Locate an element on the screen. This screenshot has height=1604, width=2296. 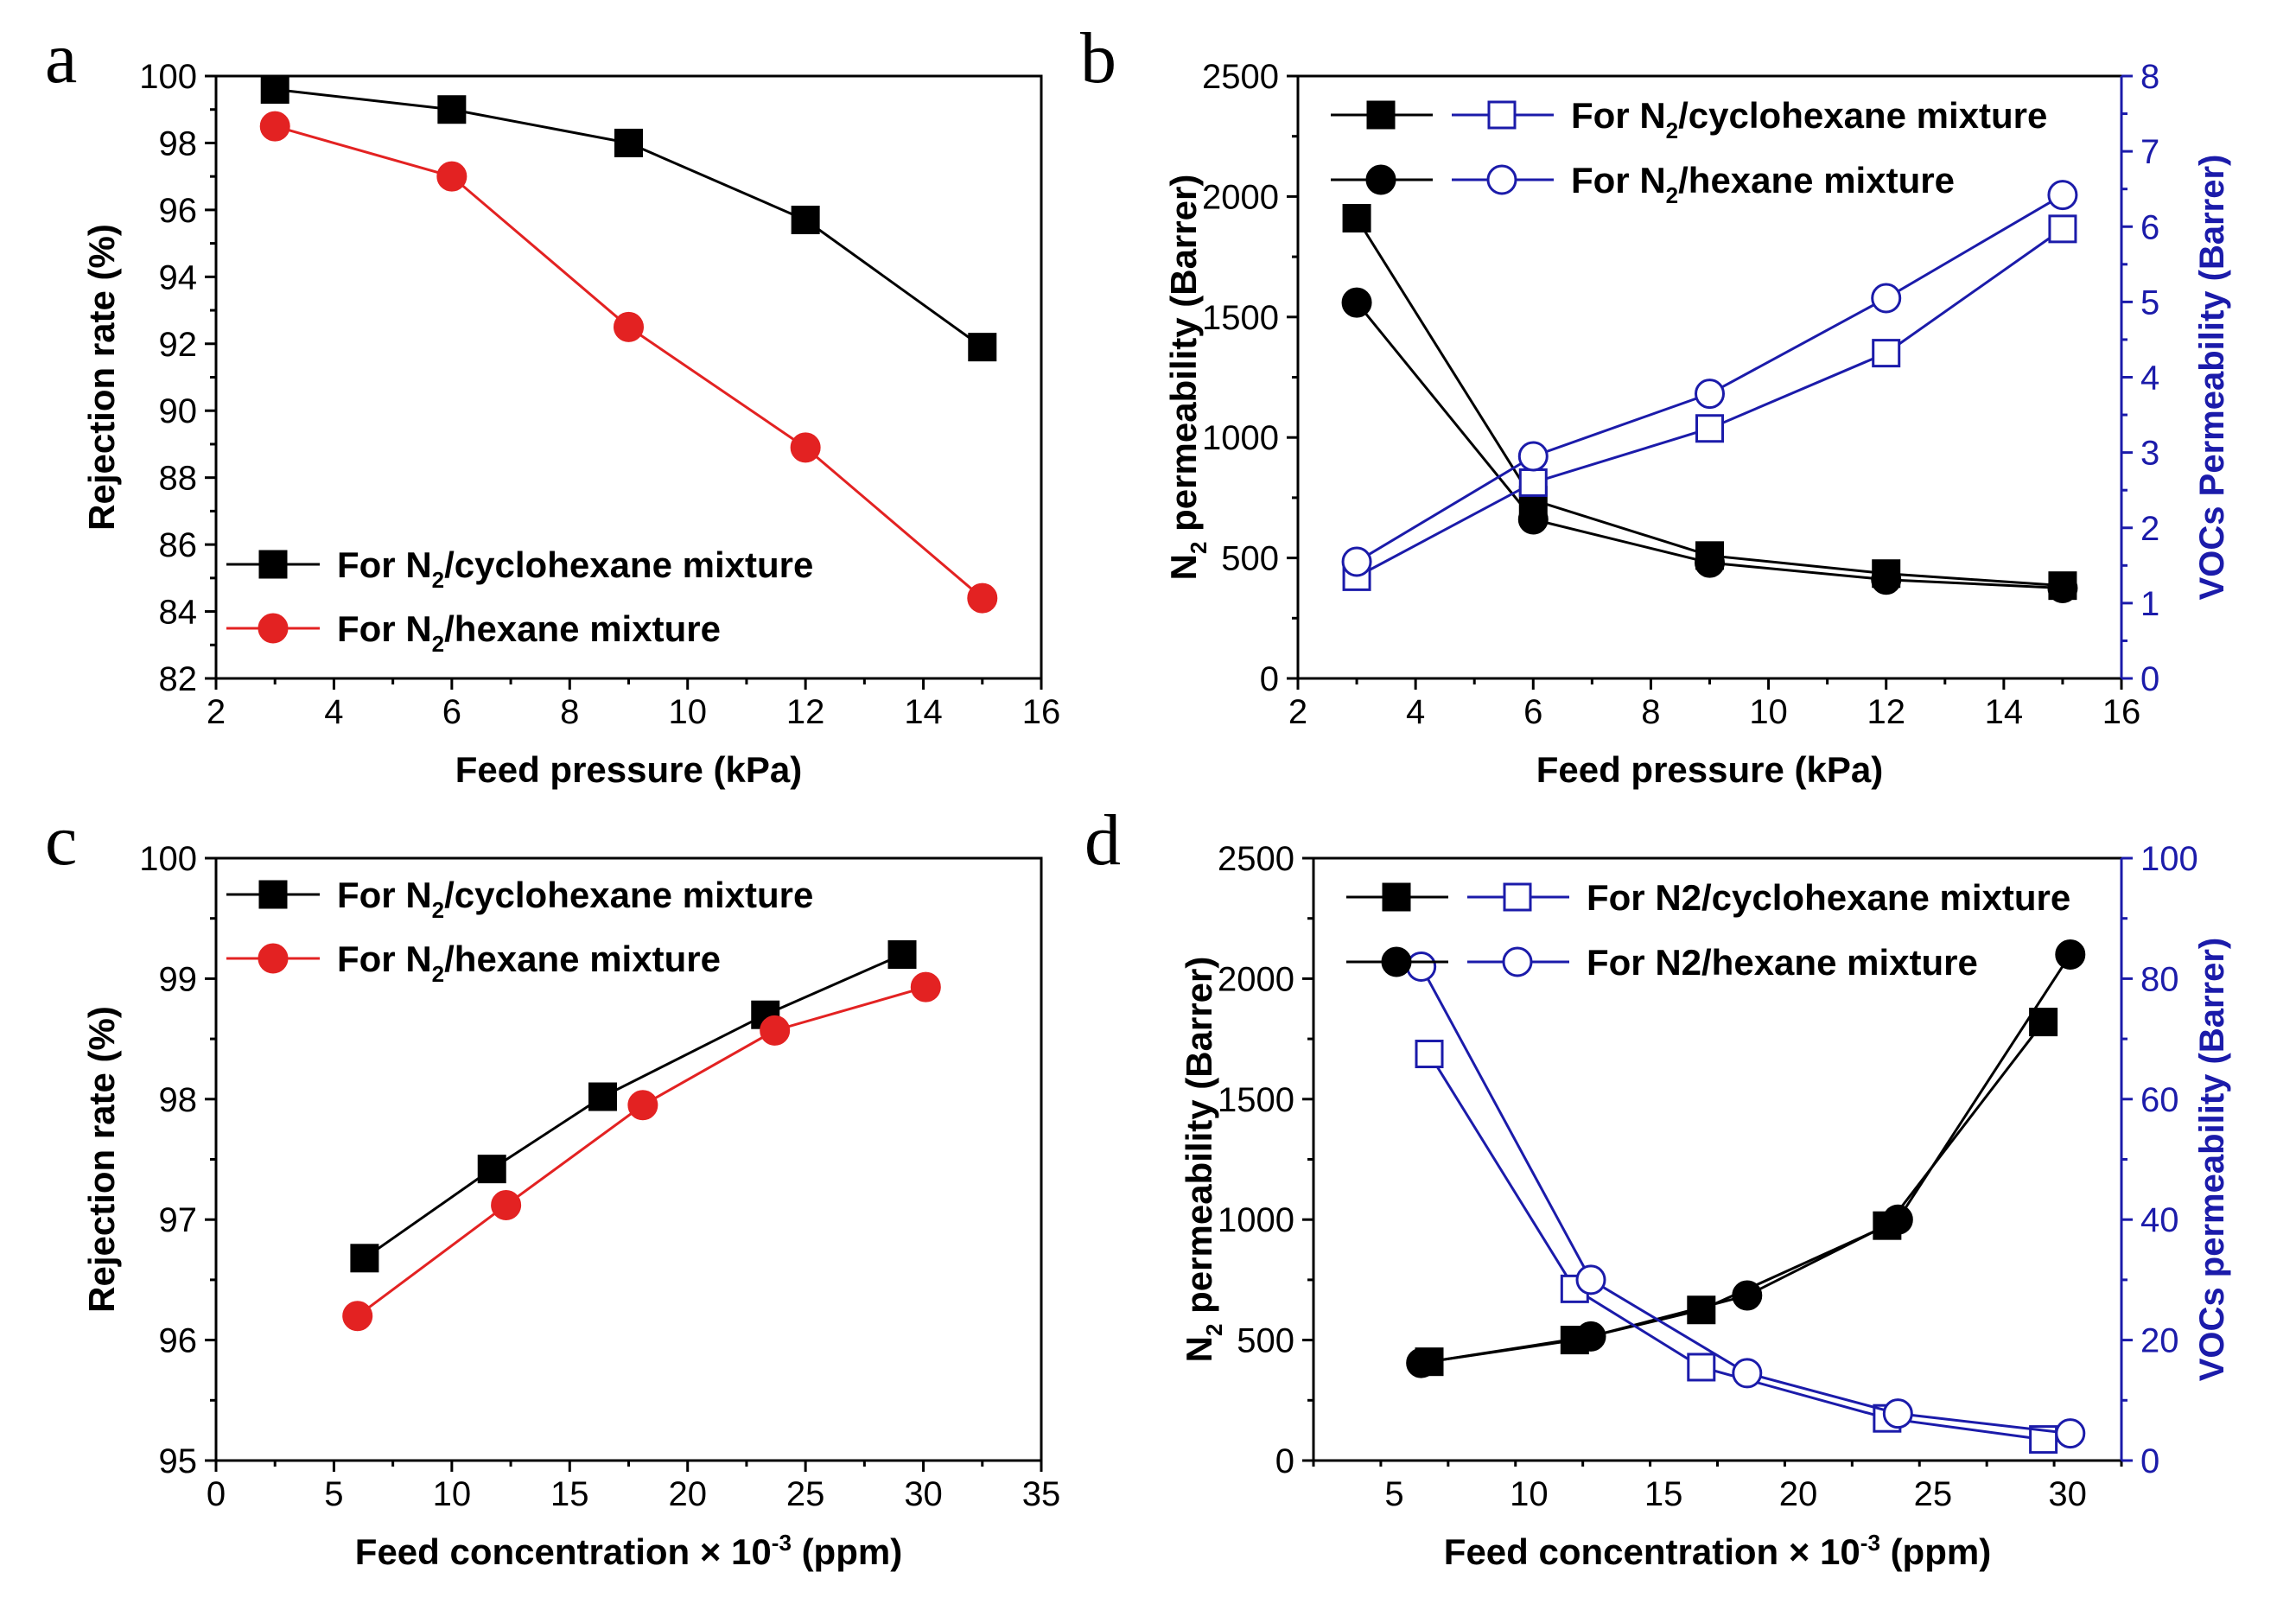
x-tick-label: 20 is located at coordinates (1798, 1494).